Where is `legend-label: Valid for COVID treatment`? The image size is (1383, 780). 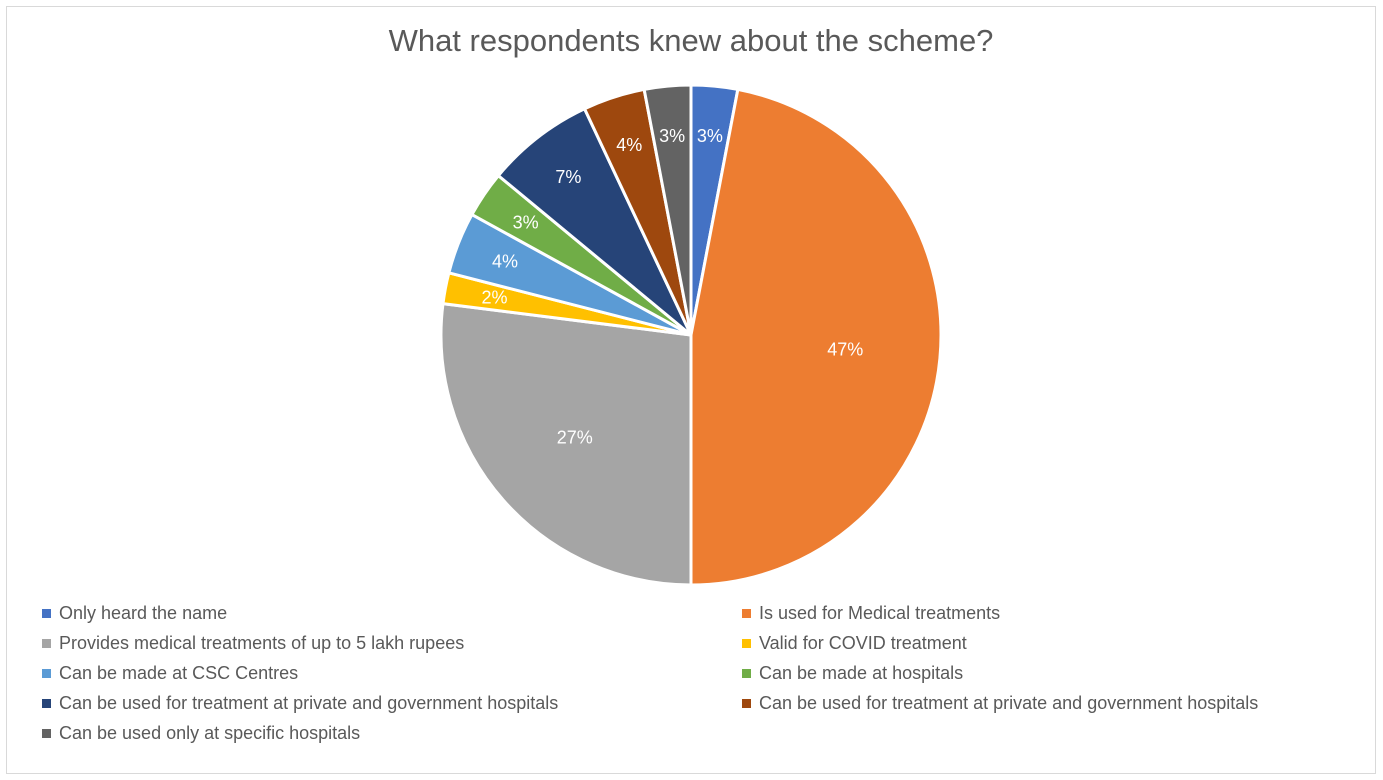
legend-label: Valid for COVID treatment is located at coordinates (863, 642).